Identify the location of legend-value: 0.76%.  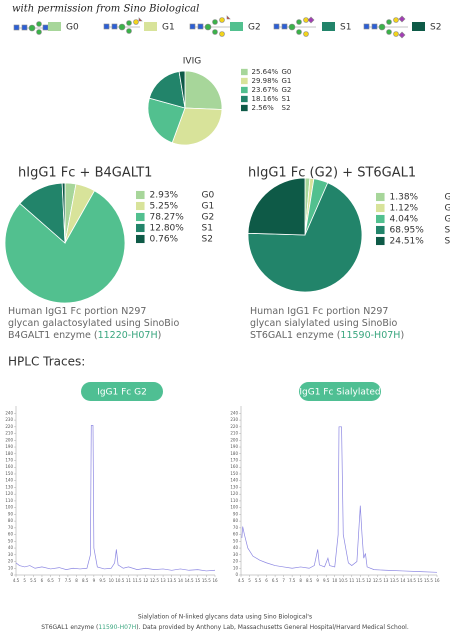
(164, 240).